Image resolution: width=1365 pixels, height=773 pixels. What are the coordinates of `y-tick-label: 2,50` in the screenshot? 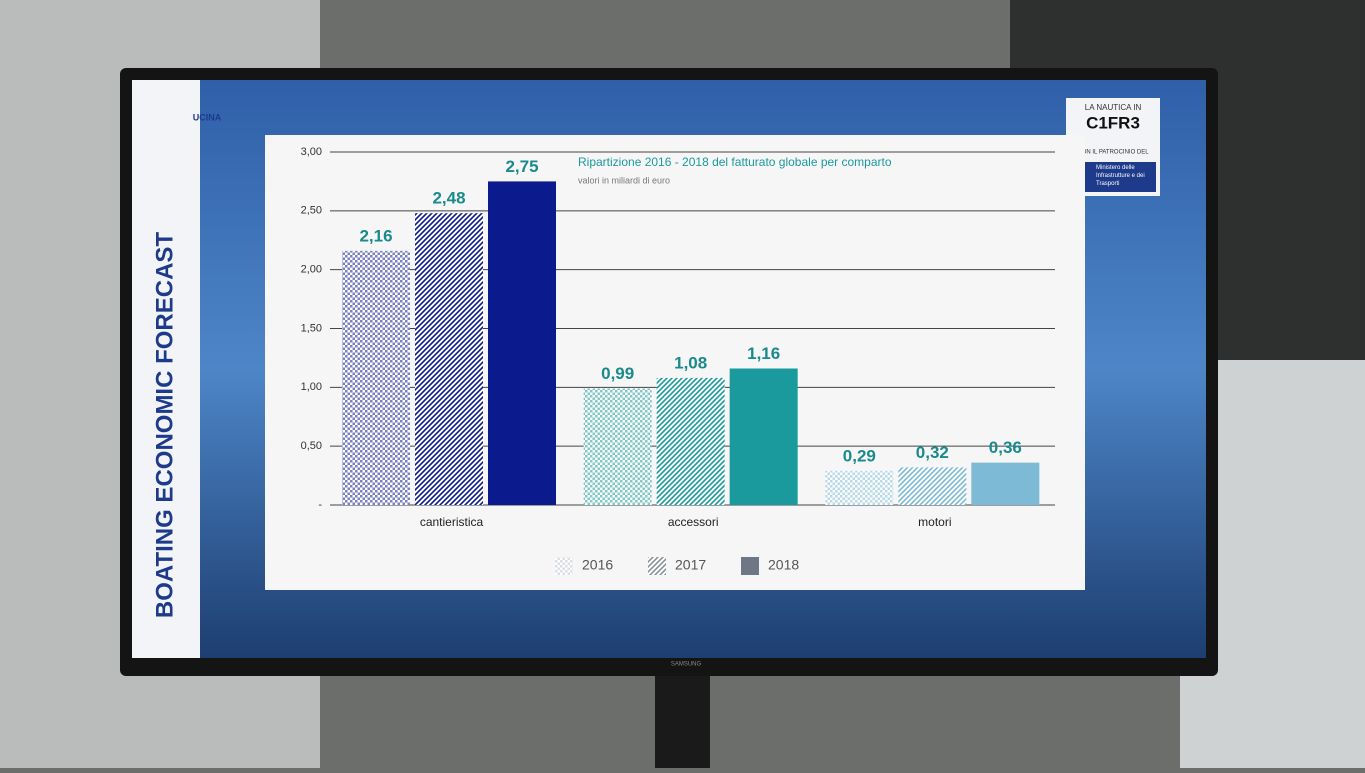 It's located at (311, 211).